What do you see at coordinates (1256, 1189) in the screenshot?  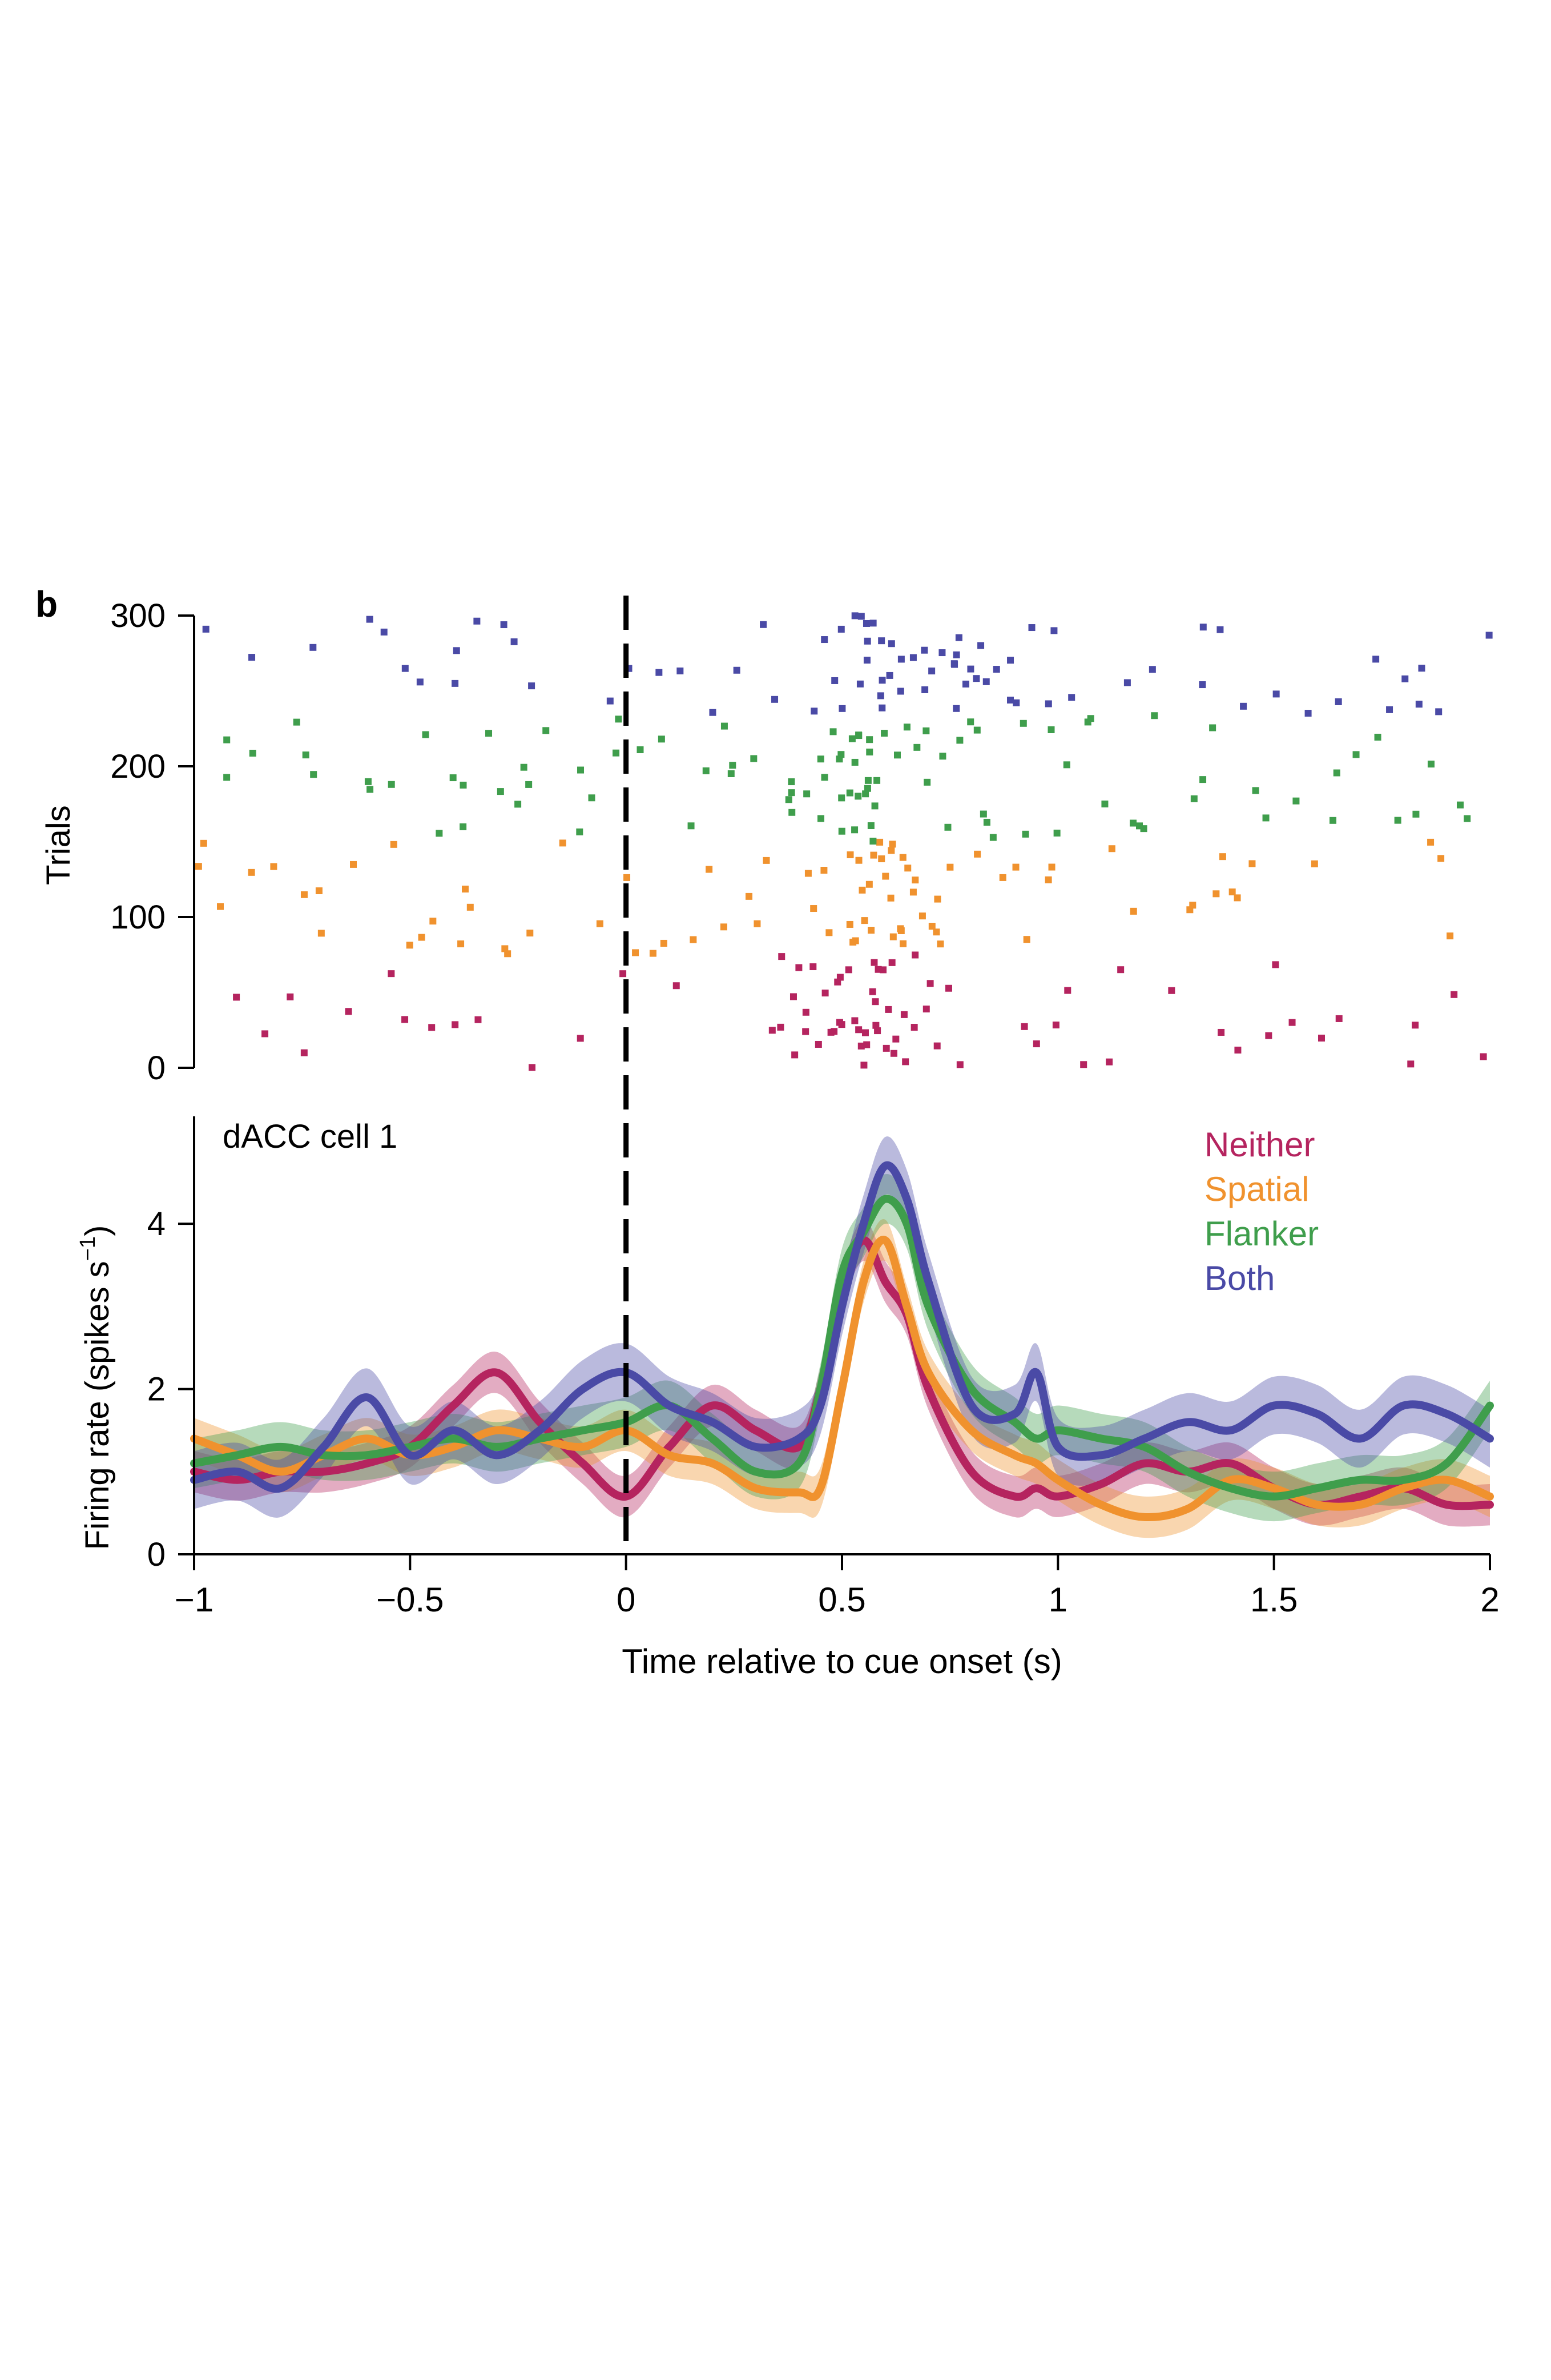 I see `legend-spatial: Spatial` at bounding box center [1256, 1189].